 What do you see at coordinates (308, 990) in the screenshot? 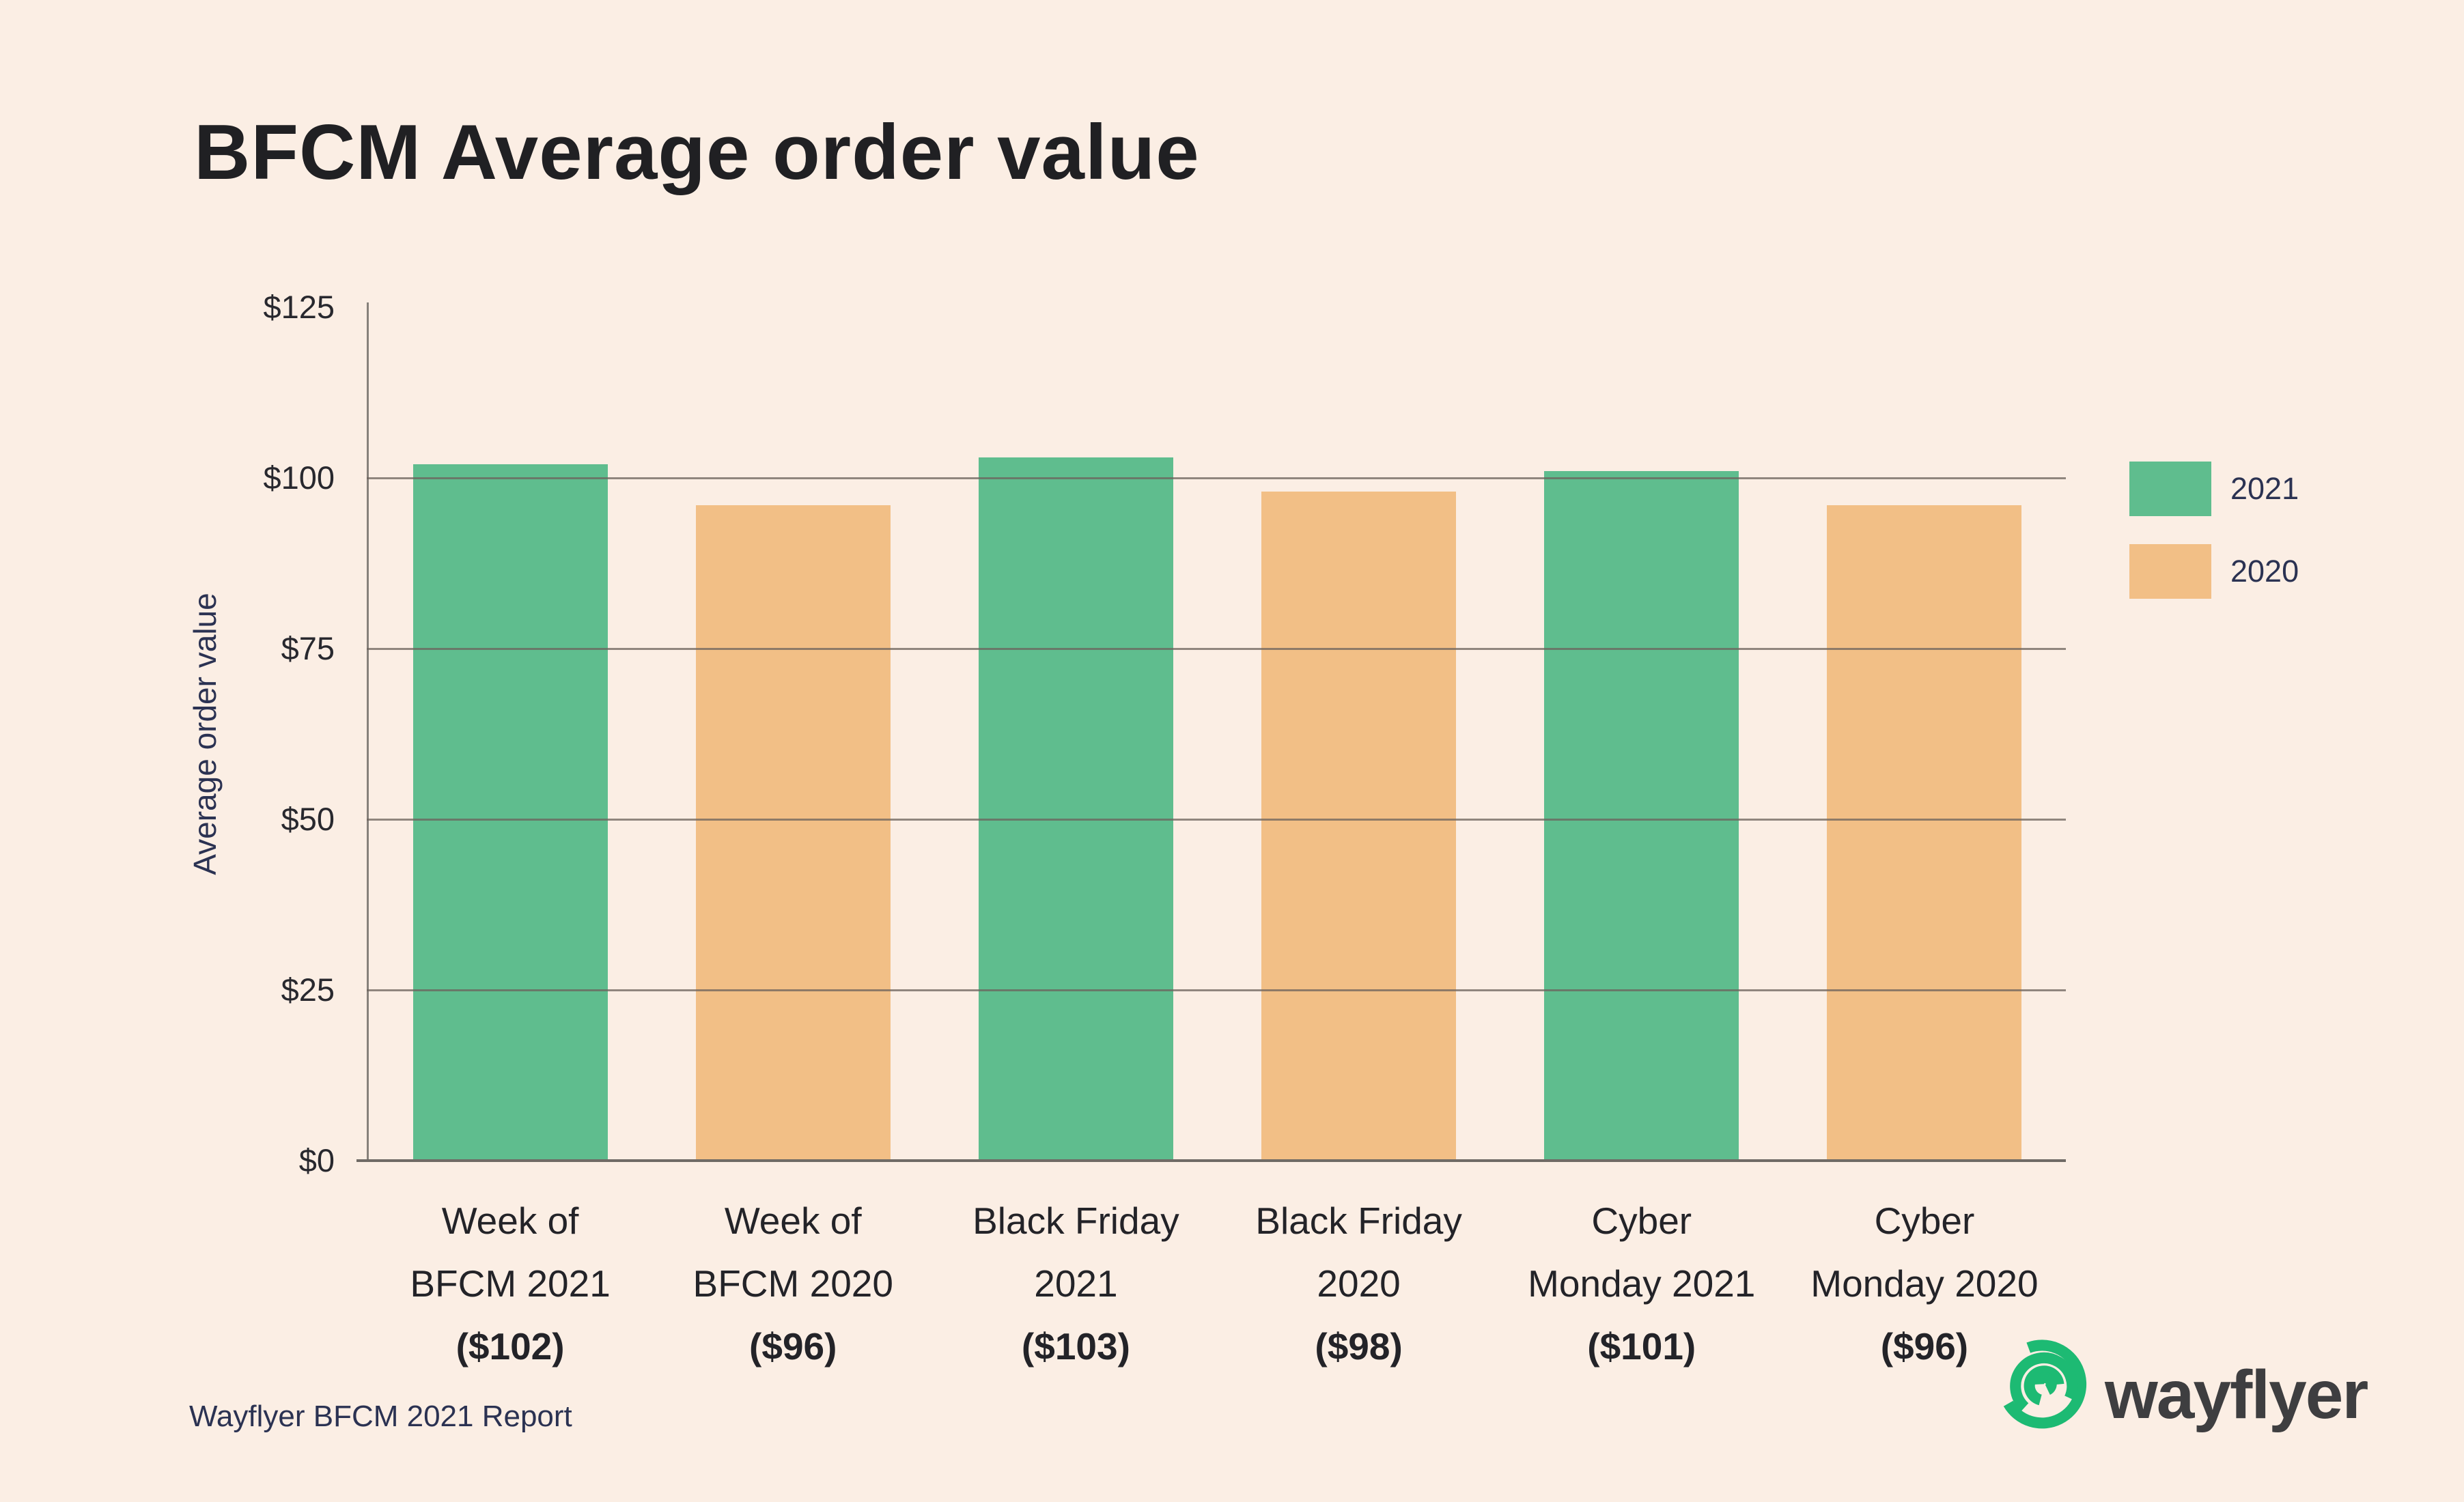
I see `y-tick-label: $25` at bounding box center [308, 990].